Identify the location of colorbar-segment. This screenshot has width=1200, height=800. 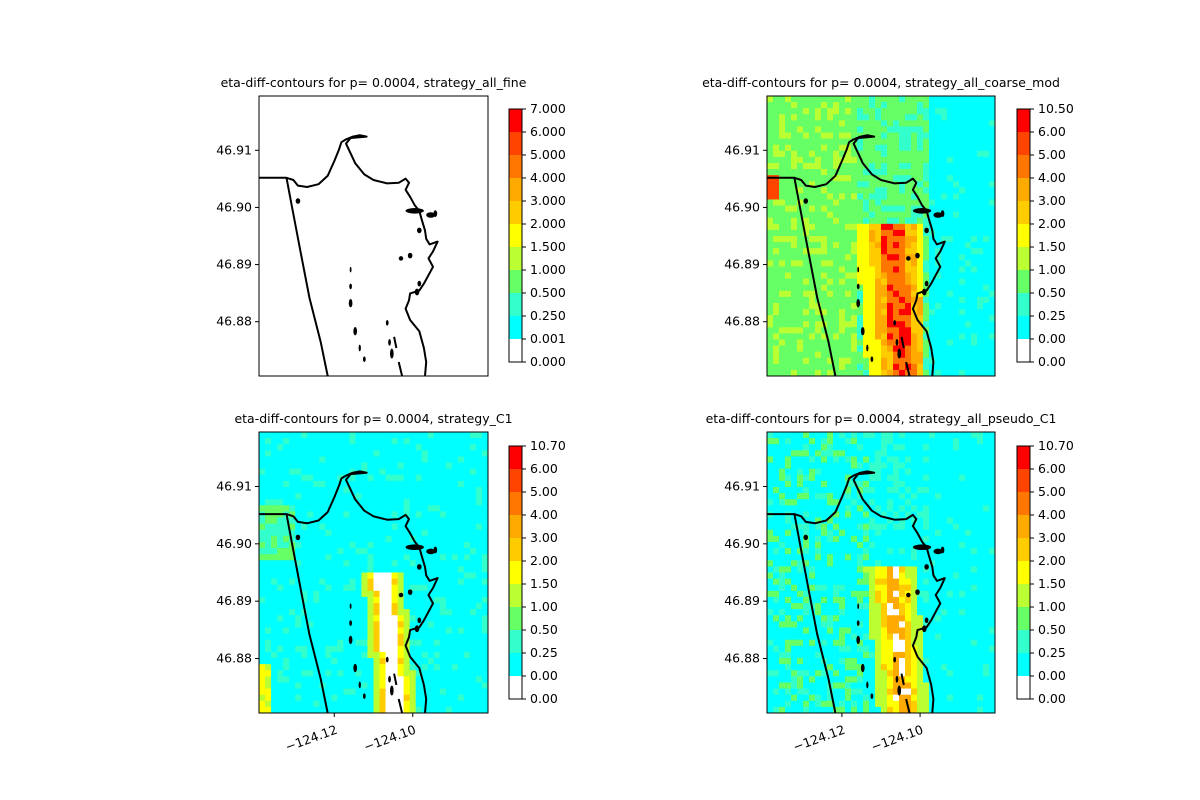
(515, 642).